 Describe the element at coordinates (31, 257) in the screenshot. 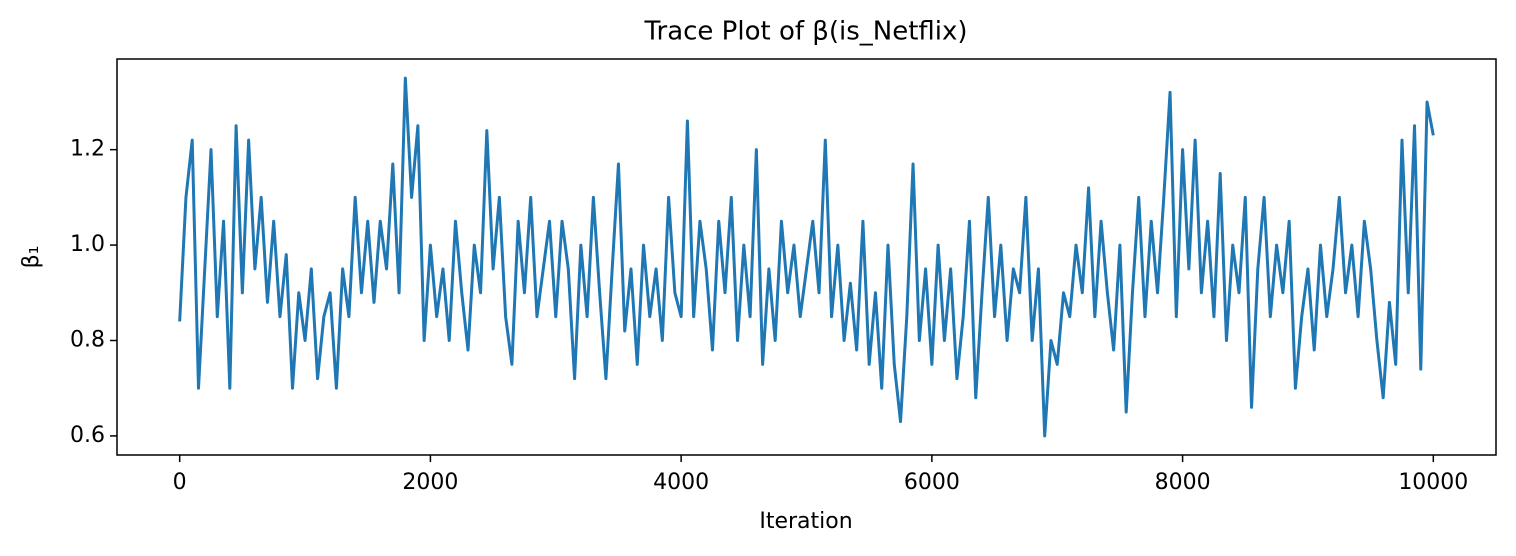

I see `y-axis-label: β₁` at that location.